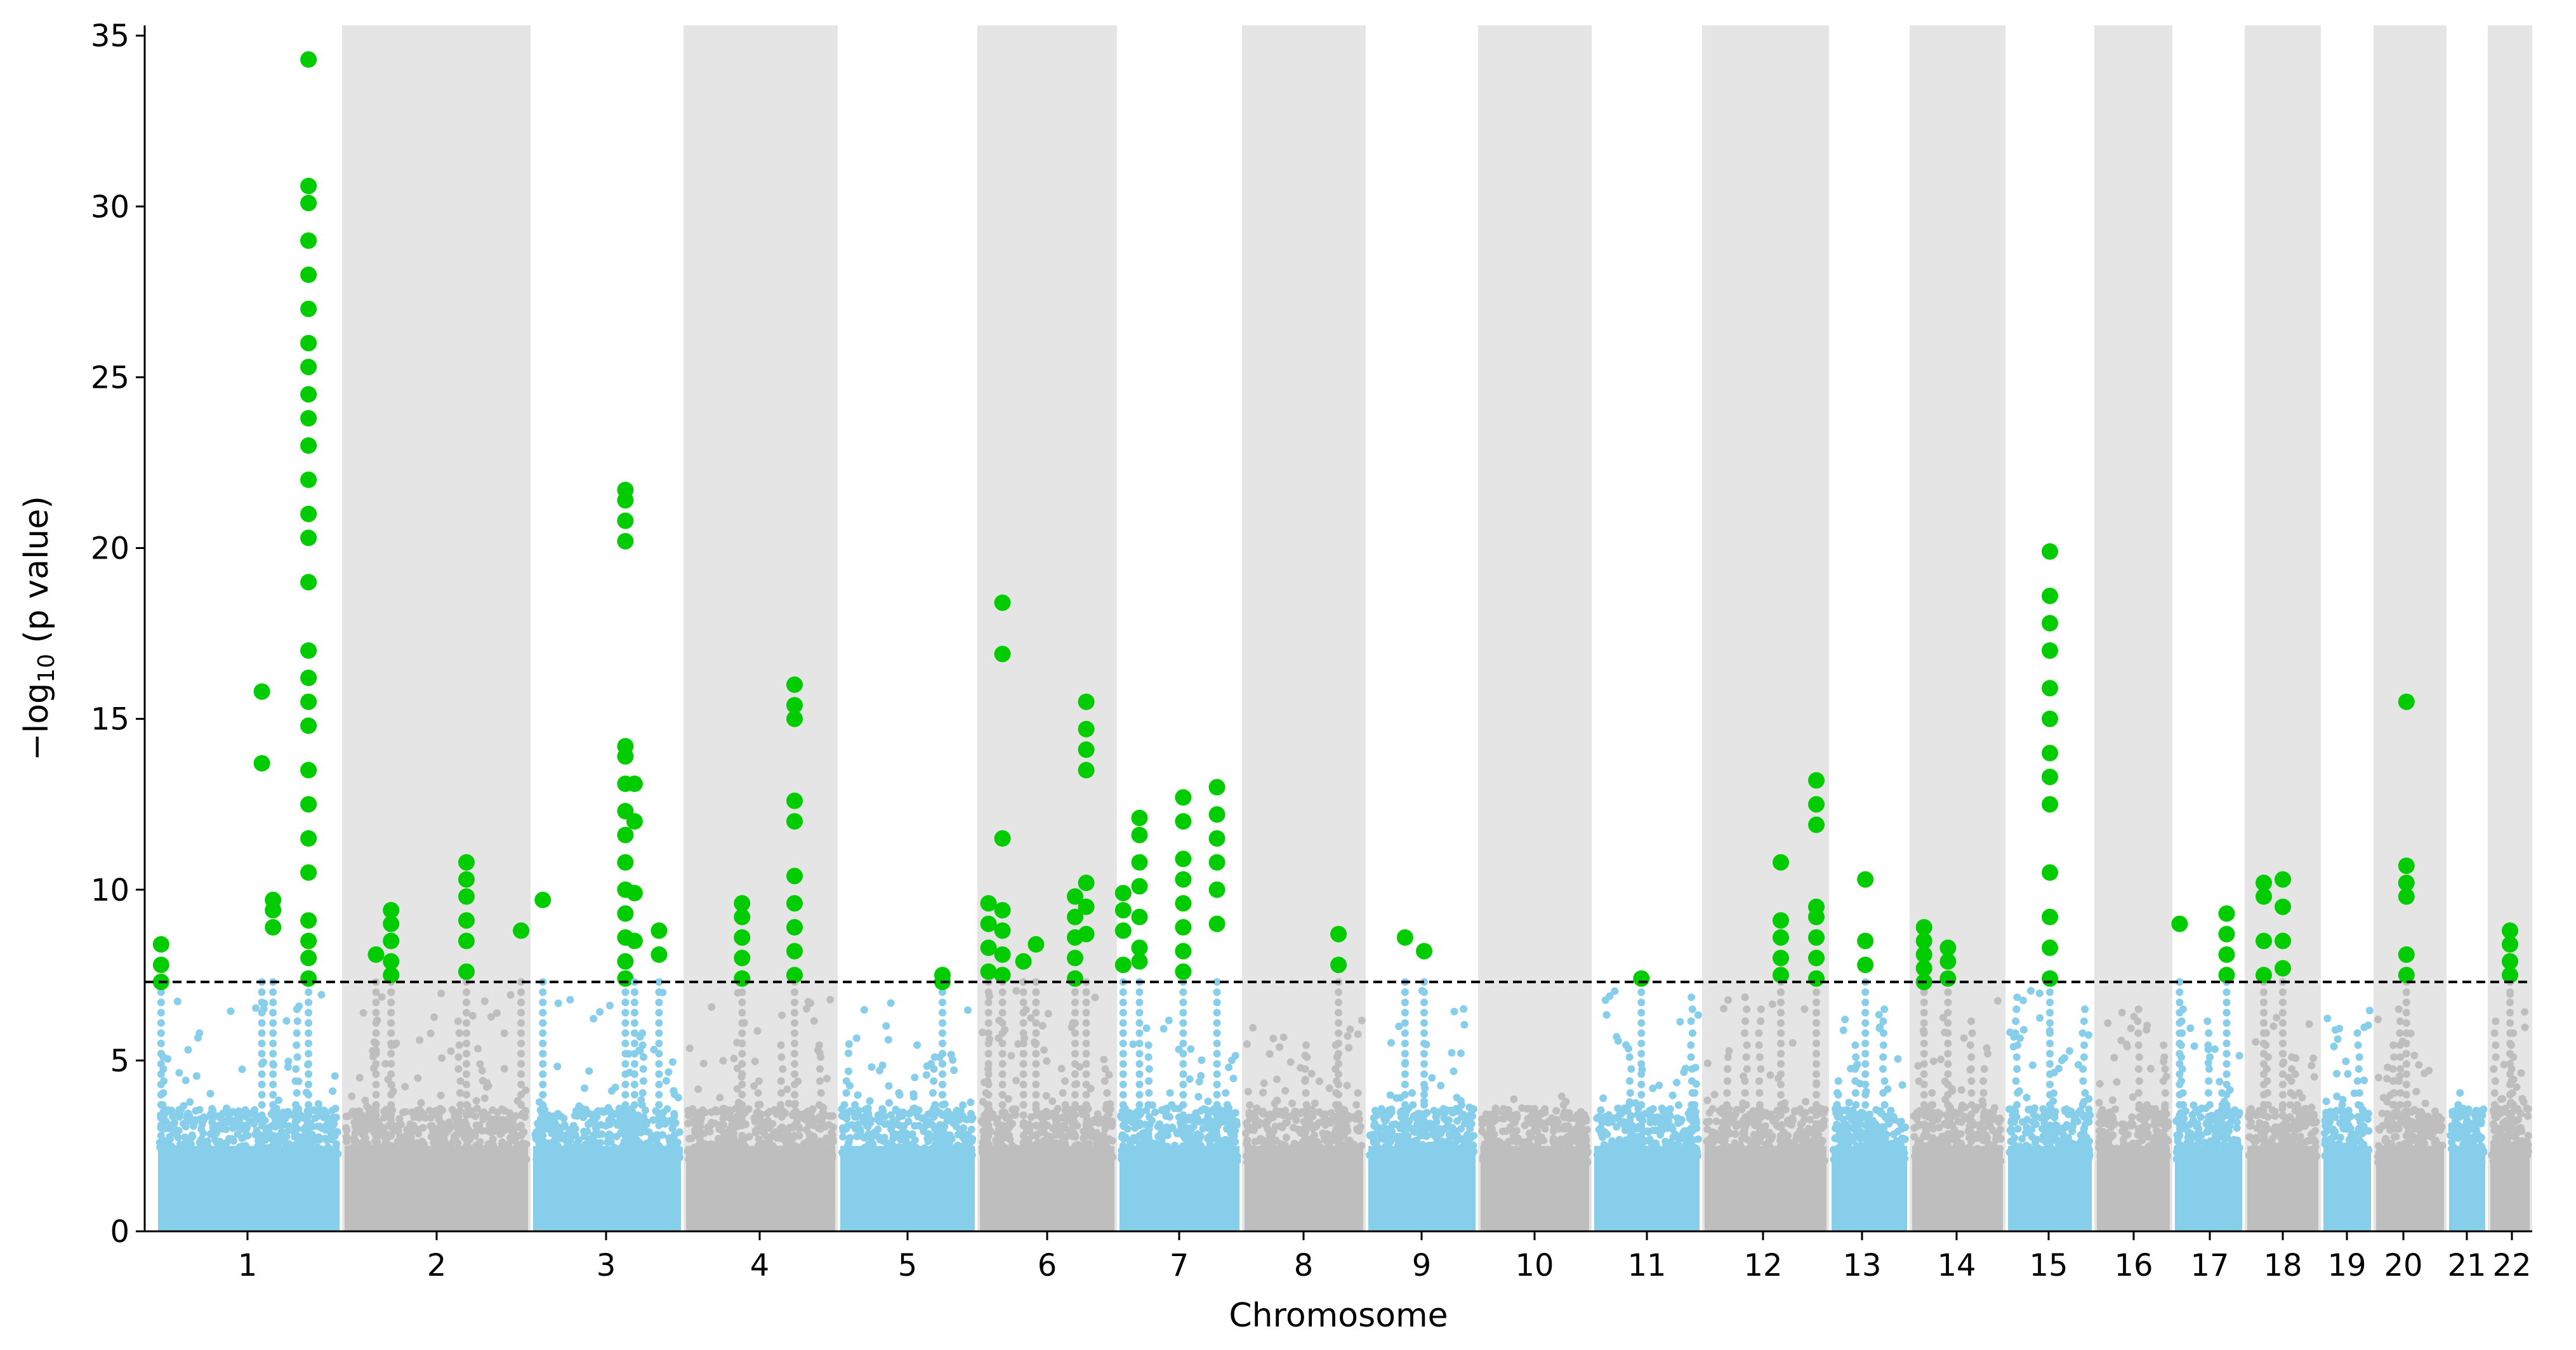  What do you see at coordinates (1422, 1109) in the screenshot?
I see `chromosome-9-points` at bounding box center [1422, 1109].